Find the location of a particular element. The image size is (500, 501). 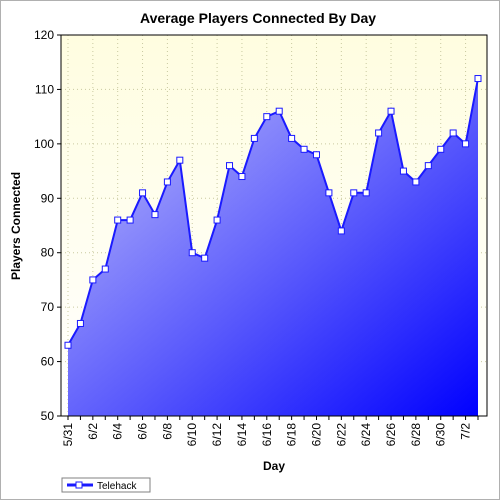

y-tick-label: 70 is located at coordinates (48, 307).